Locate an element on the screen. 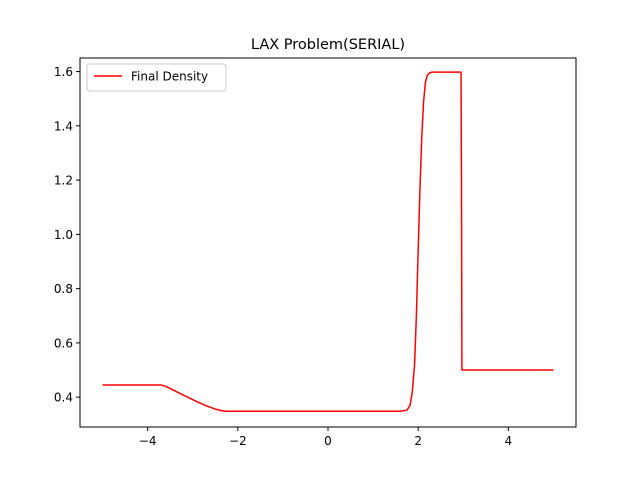 The image size is (640, 480). legend: Final Density is located at coordinates (156, 77).